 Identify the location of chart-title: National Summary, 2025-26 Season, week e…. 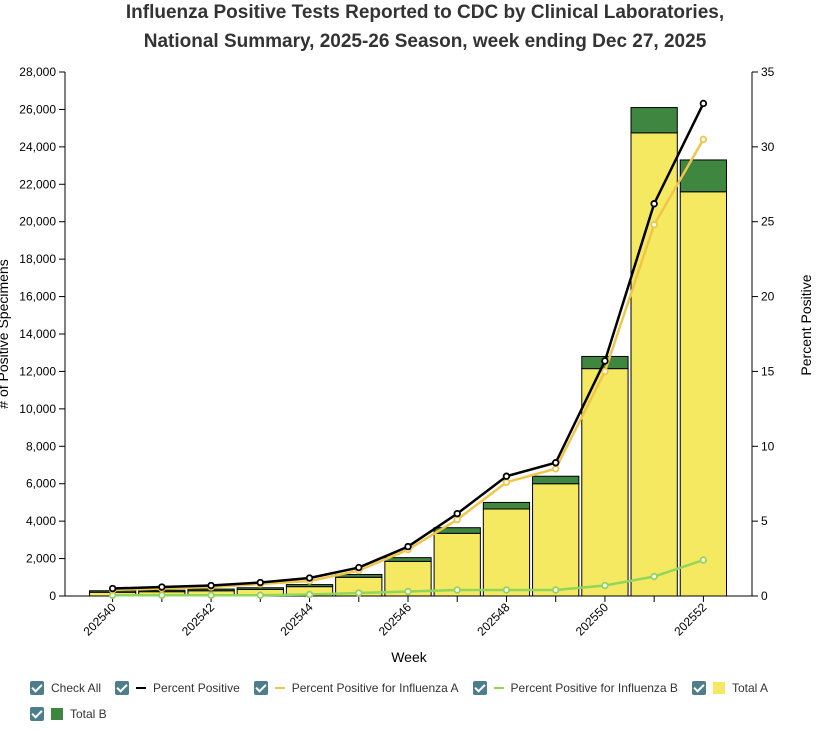
(425, 41).